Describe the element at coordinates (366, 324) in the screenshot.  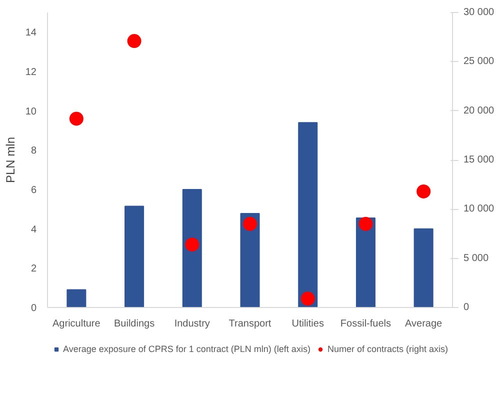
I see `x-tick-label: Fossil-fuels` at that location.